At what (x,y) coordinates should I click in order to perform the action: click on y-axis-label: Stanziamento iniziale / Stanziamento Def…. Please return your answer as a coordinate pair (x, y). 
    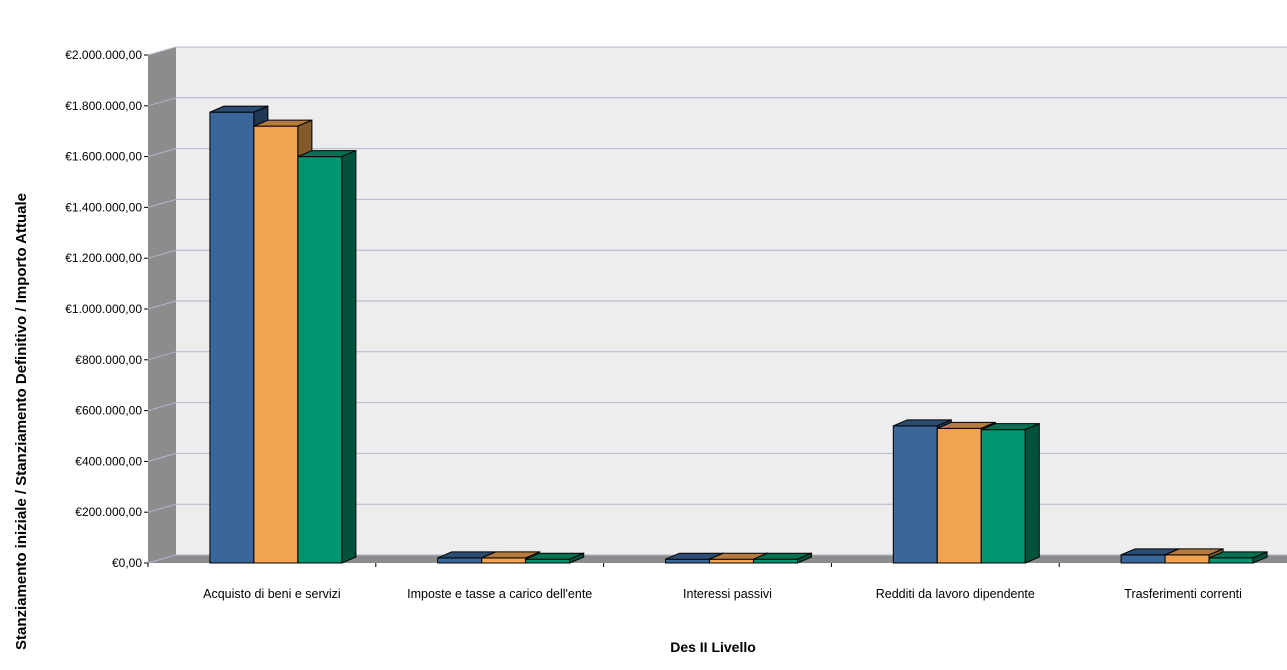
    Looking at the image, I should click on (21, 421).